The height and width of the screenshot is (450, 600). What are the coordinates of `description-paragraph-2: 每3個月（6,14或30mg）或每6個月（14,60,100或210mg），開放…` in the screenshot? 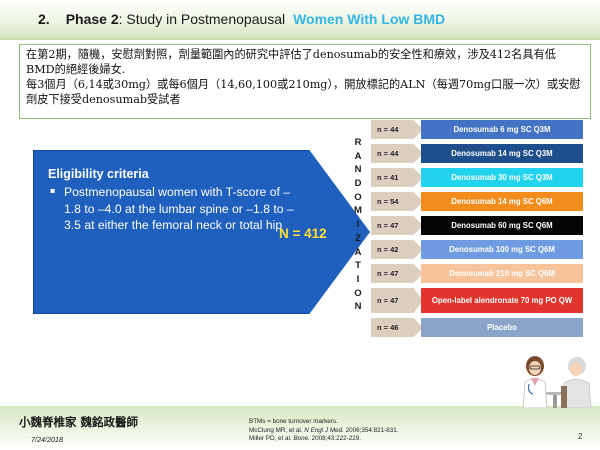 It's located at (303, 92).